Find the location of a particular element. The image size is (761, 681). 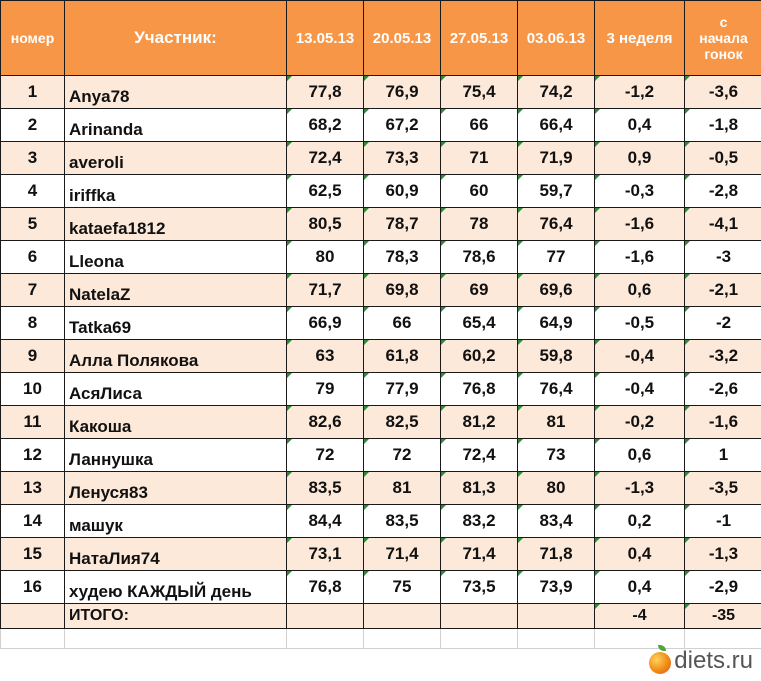

cell-date-2: 76,9 is located at coordinates (402, 92).